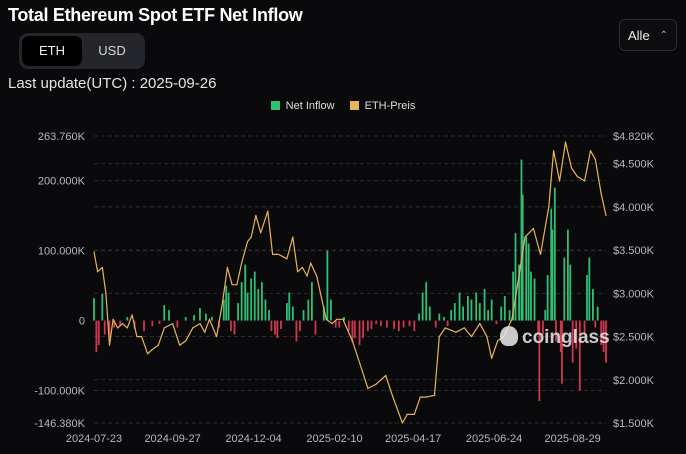  Describe the element at coordinates (112, 83) in the screenshot. I see `last-update: Last update(UTC) : 2025-09-26` at that location.